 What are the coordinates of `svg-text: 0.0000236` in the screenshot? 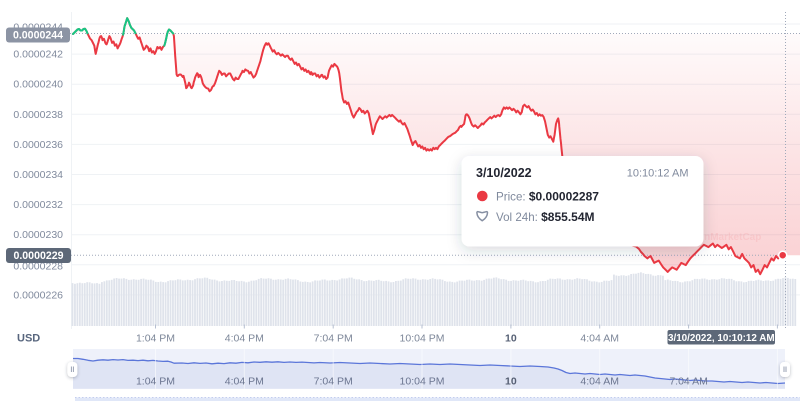 It's located at (38, 145).